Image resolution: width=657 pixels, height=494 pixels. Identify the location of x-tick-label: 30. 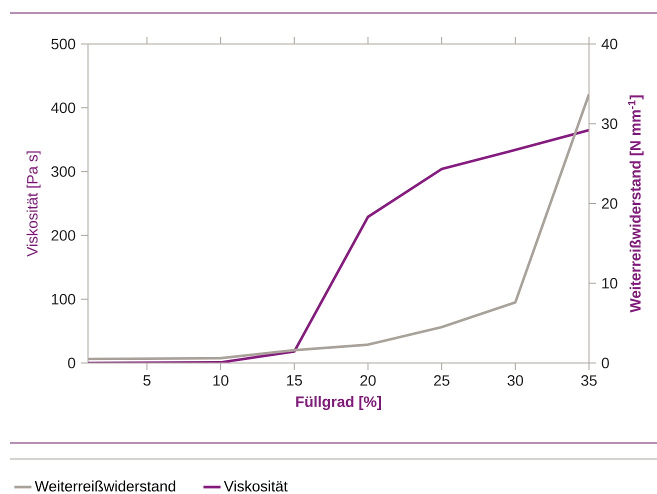
(516, 380).